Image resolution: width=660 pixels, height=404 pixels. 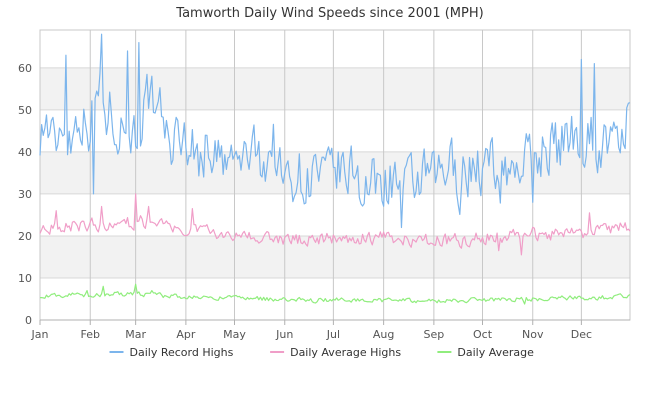 I want to click on y-tick-label: 20, so click(x=25, y=236).